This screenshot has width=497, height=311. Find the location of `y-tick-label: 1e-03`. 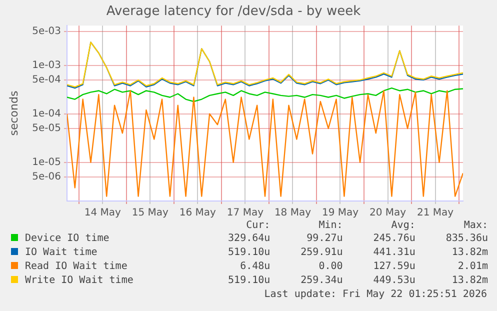

y-tick-label: 1e-03 is located at coordinates (46, 65).